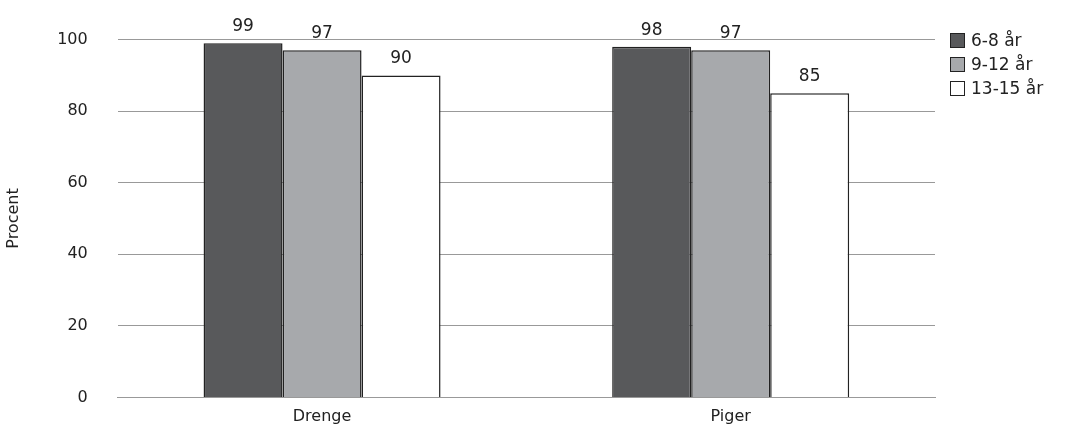 The height and width of the screenshot is (437, 1076). Describe the element at coordinates (401, 57) in the screenshot. I see `data-label: 90` at that location.